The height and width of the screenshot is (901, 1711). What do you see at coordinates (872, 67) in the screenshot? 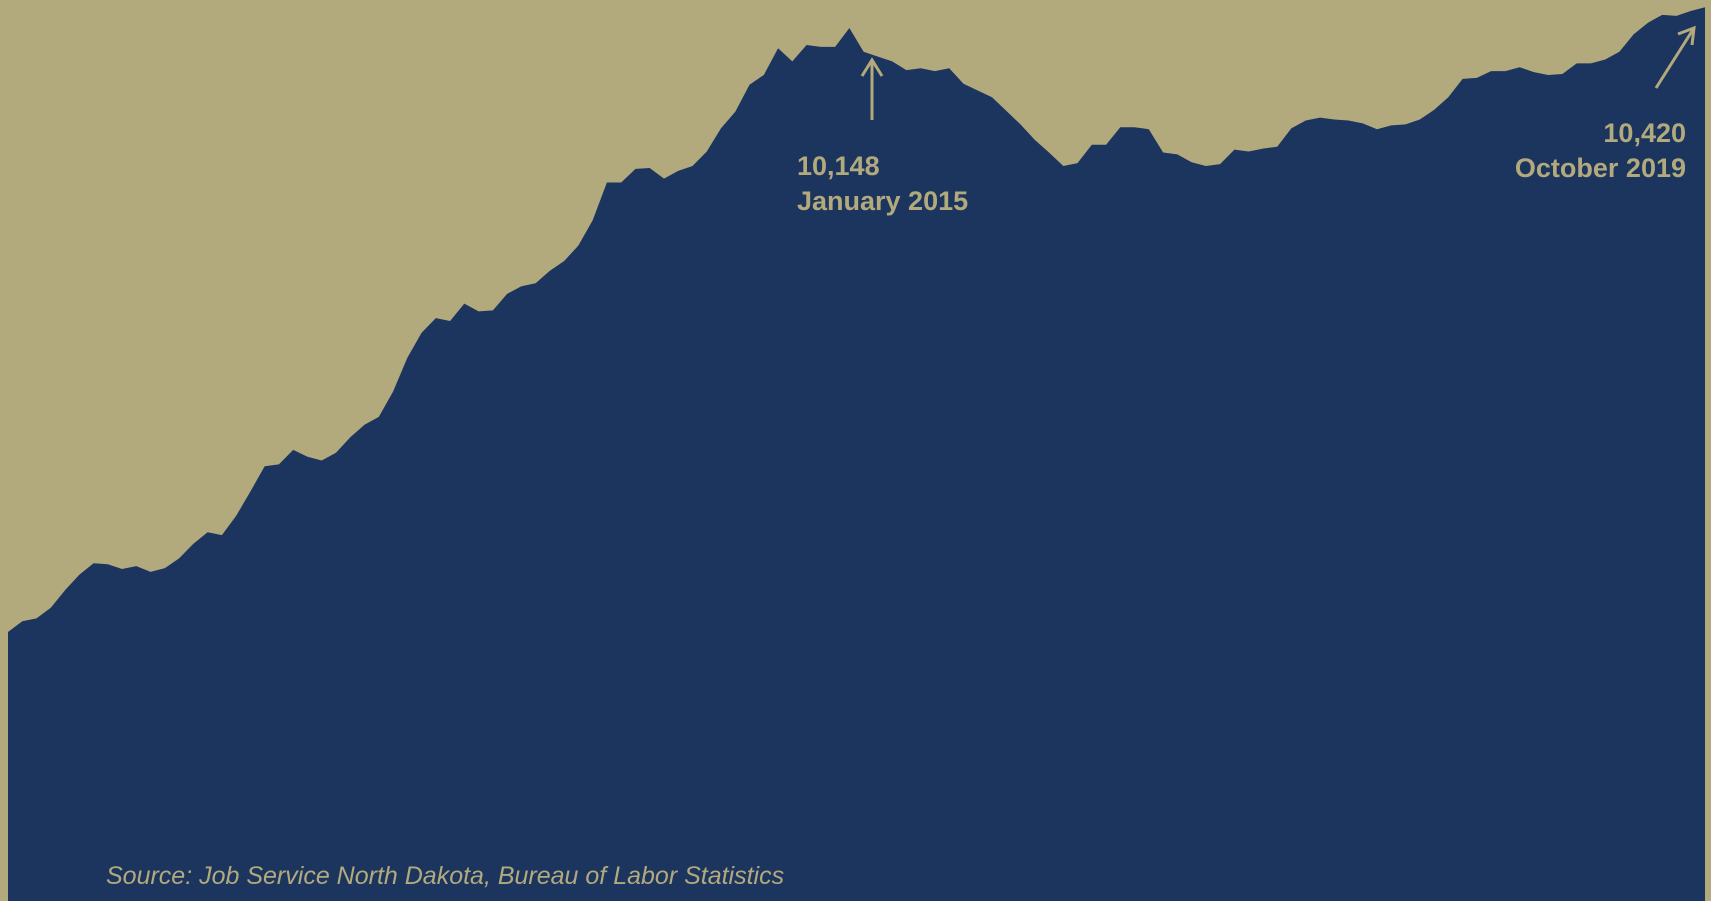
I see `peak-arrow-head` at bounding box center [872, 67].